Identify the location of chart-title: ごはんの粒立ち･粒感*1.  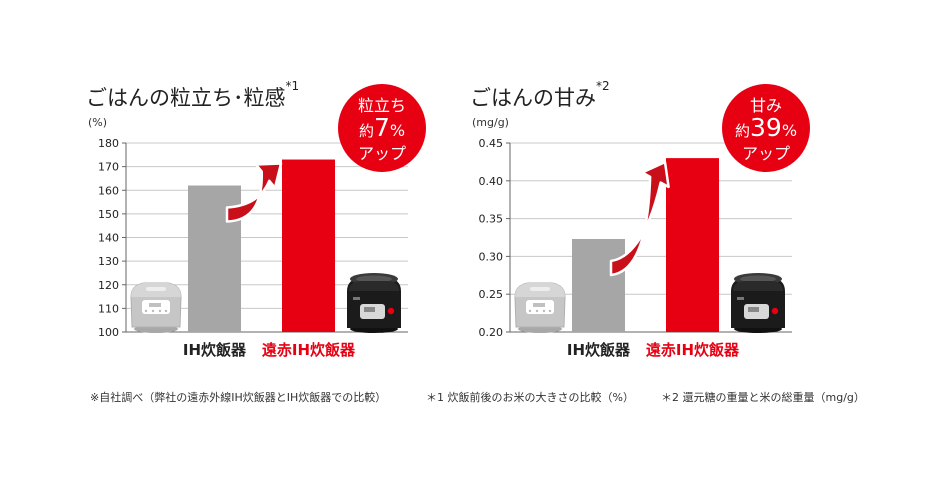
(193, 94).